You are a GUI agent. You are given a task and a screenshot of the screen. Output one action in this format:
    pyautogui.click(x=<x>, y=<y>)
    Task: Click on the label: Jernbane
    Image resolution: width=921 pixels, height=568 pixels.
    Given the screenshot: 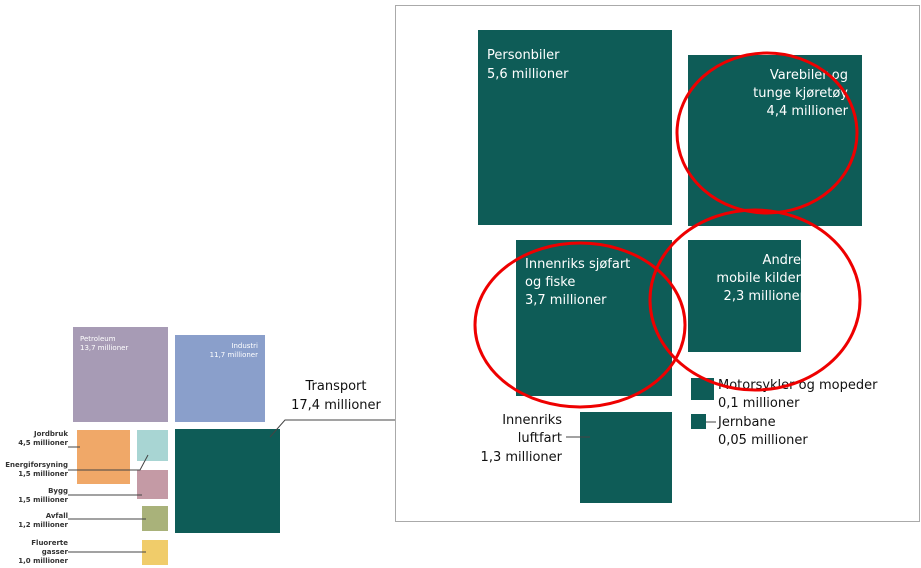 What is the action you would take?
    pyautogui.click(x=746, y=422)
    